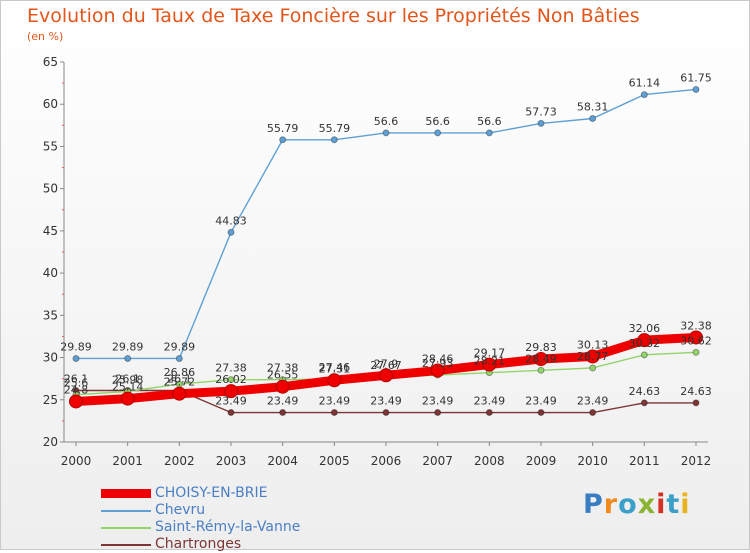  Describe the element at coordinates (211, 493) in the screenshot. I see `legend-label: CHOISY-EN-BRIE` at that location.